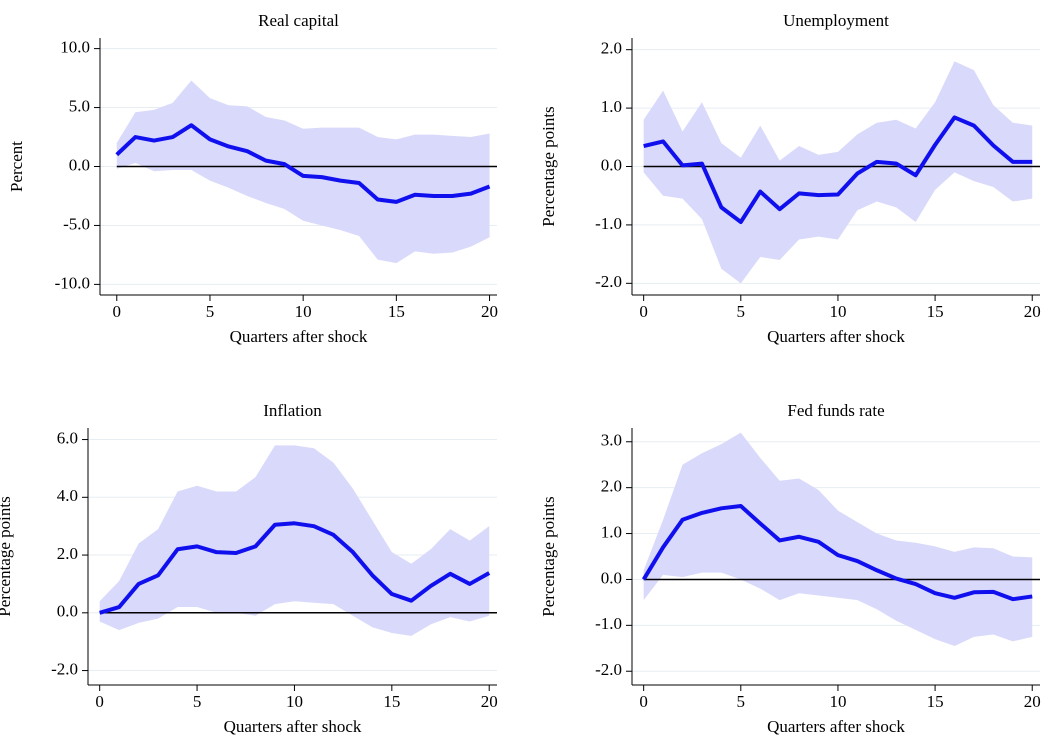 The height and width of the screenshot is (740, 1048). What do you see at coordinates (67, 437) in the screenshot?
I see `y-tick-label: 6.0` at bounding box center [67, 437].